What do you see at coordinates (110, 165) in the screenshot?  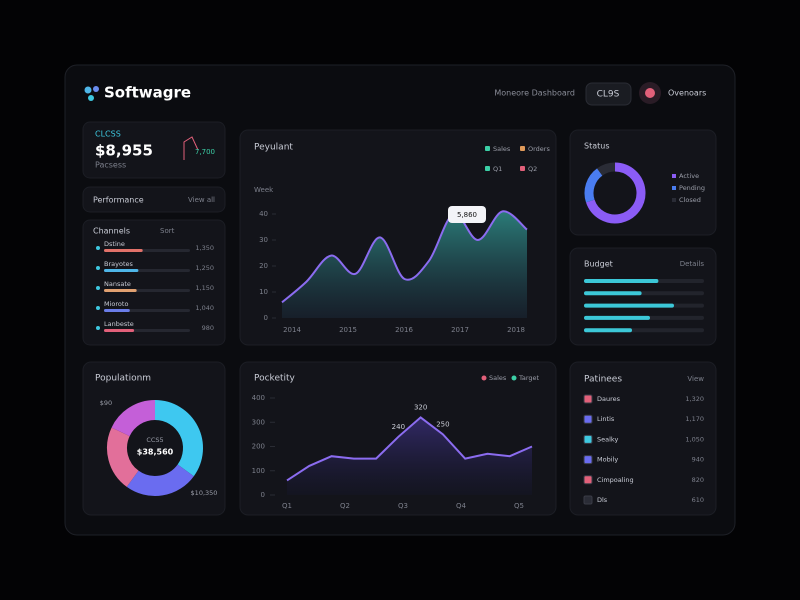 I see `stat-sub: Pacsess` at bounding box center [110, 165].